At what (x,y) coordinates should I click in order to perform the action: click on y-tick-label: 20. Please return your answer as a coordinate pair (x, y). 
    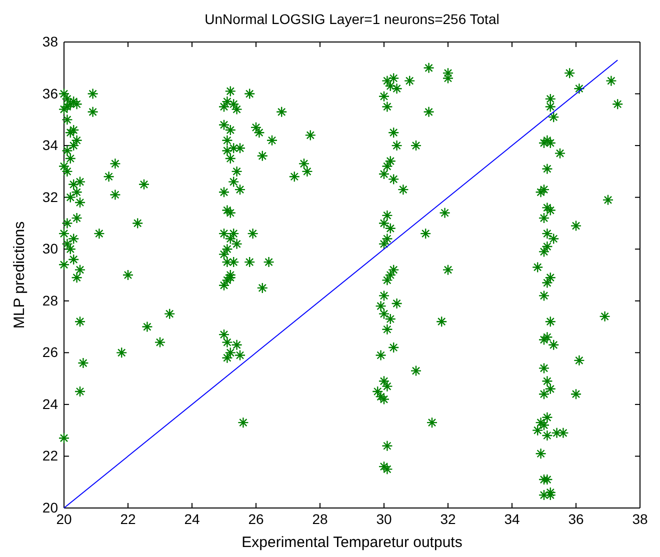
    Looking at the image, I should click on (50, 507).